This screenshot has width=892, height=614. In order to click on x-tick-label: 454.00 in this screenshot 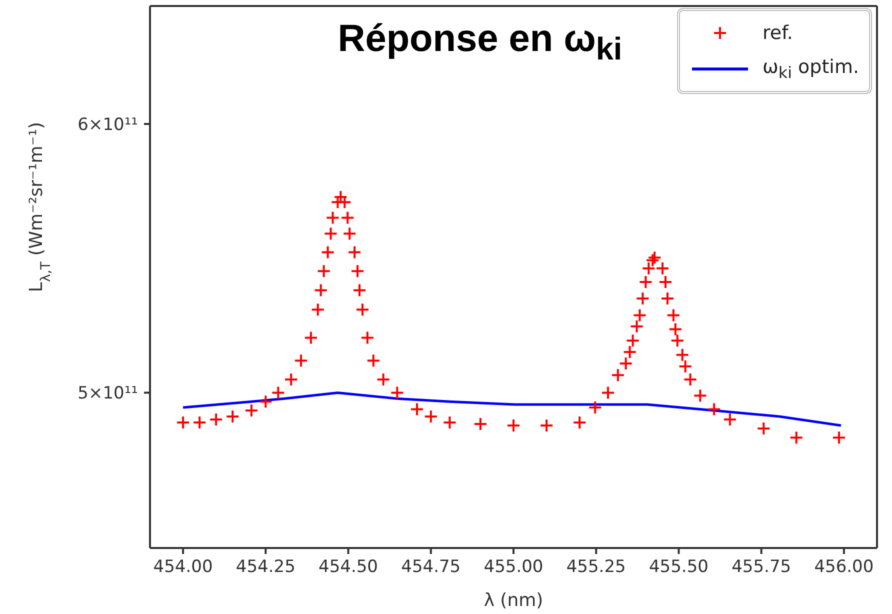, I will do `click(183, 567)`.